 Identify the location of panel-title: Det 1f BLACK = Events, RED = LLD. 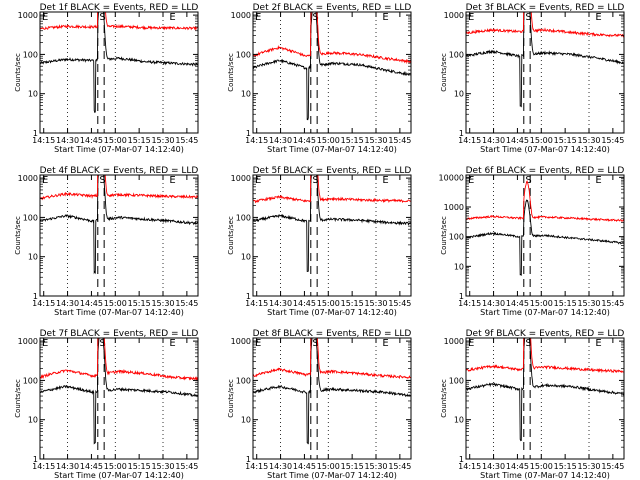
(119, 8).